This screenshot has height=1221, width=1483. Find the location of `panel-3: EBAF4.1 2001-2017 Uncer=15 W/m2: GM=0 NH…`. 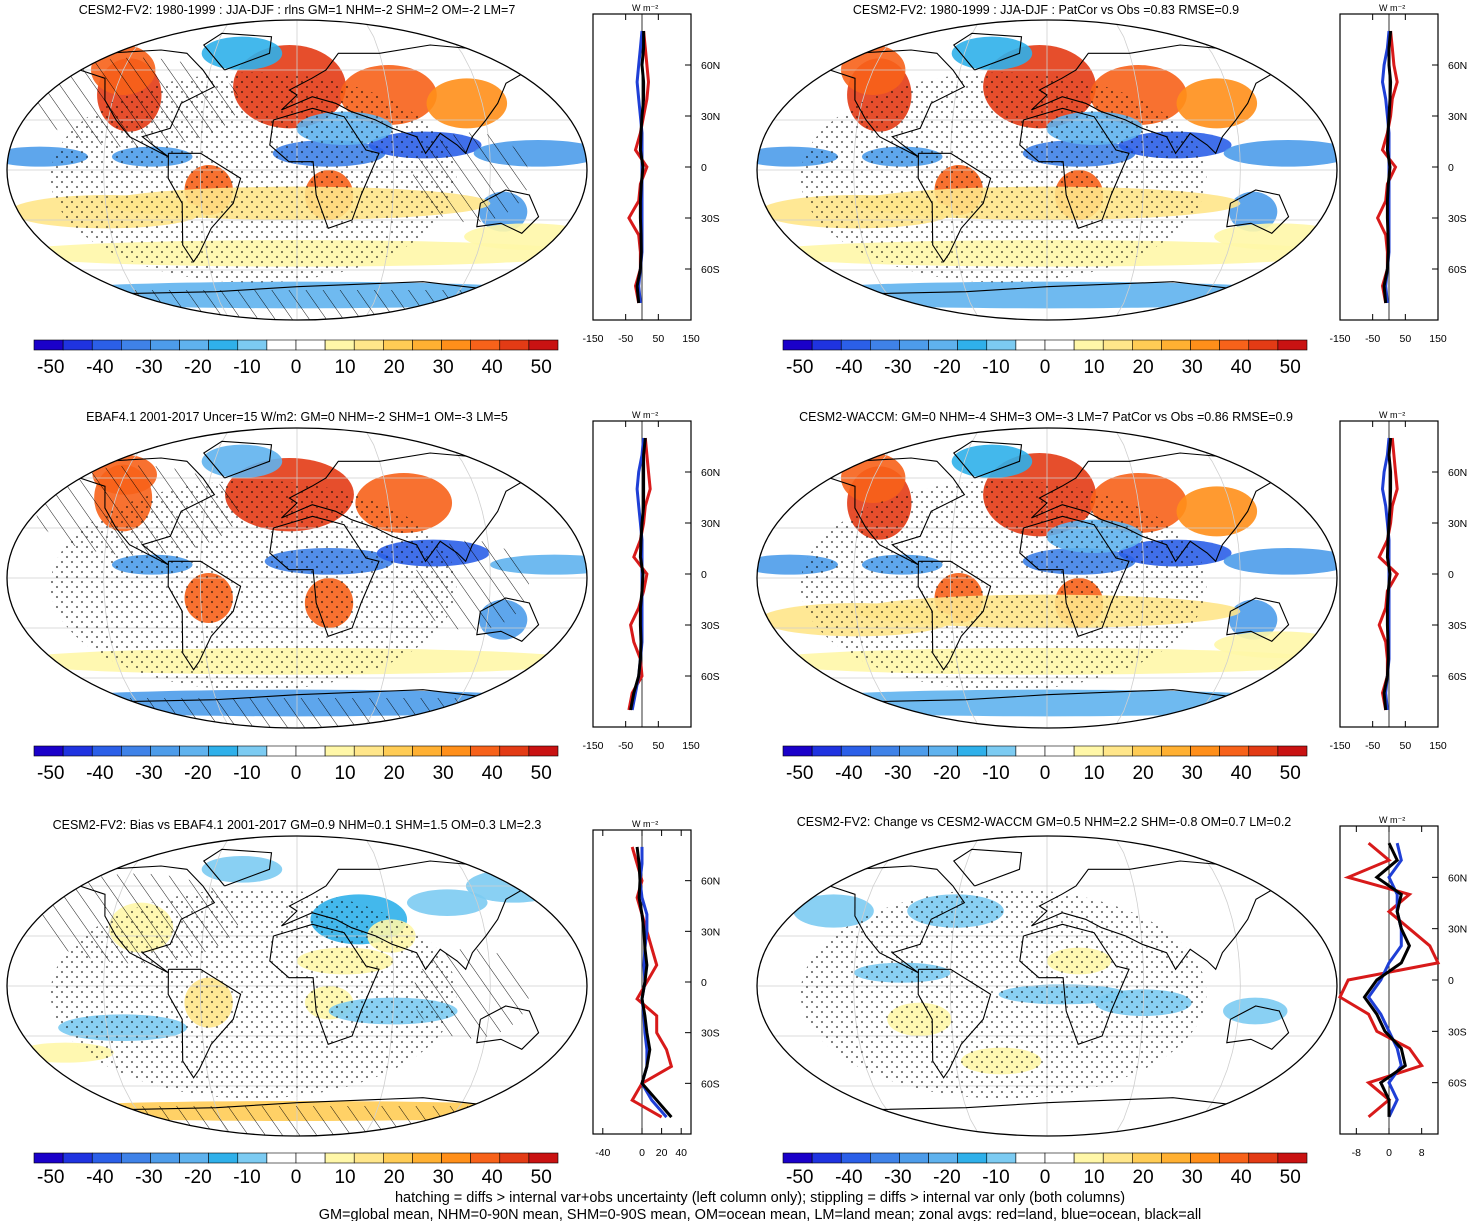

panel-3: EBAF4.1 2001-2017 Uncer=15 W/m2: GM=0 NH… is located at coordinates (363, 597).